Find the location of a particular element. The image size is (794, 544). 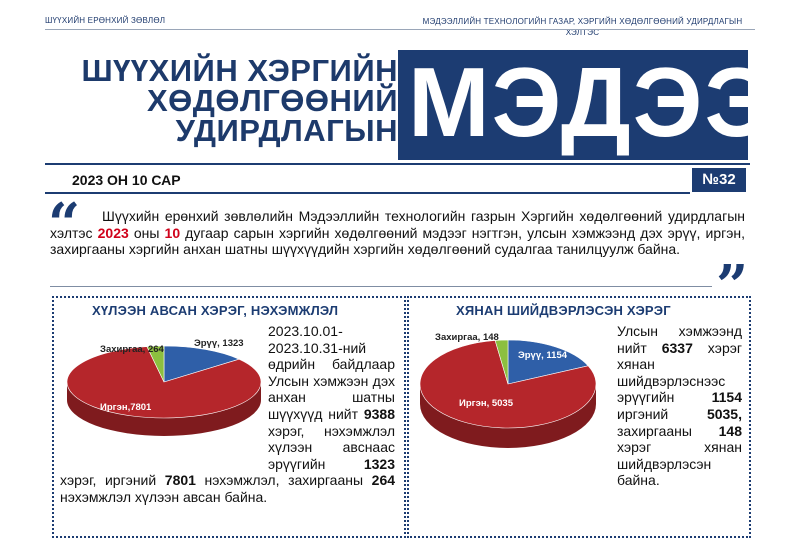

resolved-text-c: иргэний is located at coordinates (662, 413).